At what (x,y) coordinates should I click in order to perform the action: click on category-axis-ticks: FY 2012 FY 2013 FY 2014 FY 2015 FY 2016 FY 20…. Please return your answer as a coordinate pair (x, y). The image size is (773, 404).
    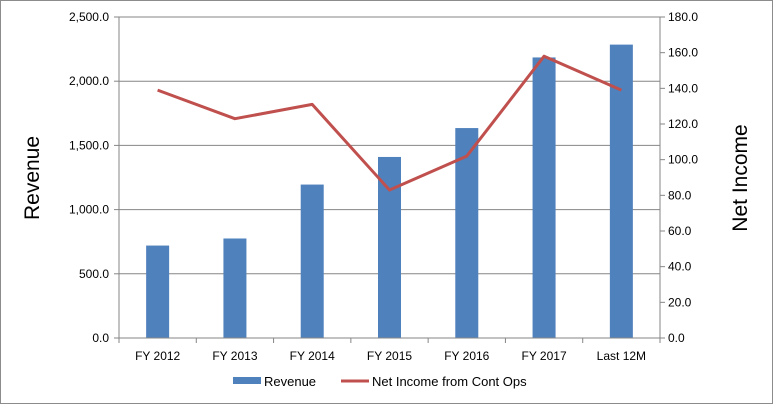
    Looking at the image, I should click on (390, 356).